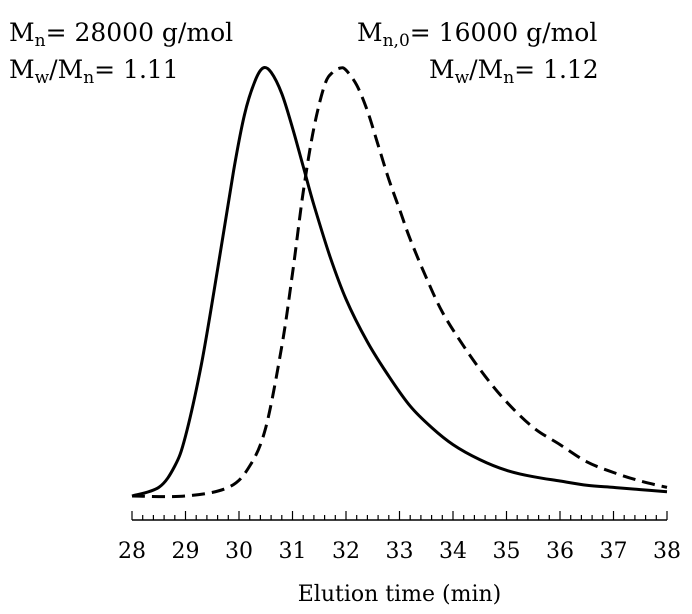 This screenshot has height=614, width=692. Describe the element at coordinates (94, 71) in the screenshot. I see `annotation-pdi-left: Mw/Mn= 1.11` at that location.